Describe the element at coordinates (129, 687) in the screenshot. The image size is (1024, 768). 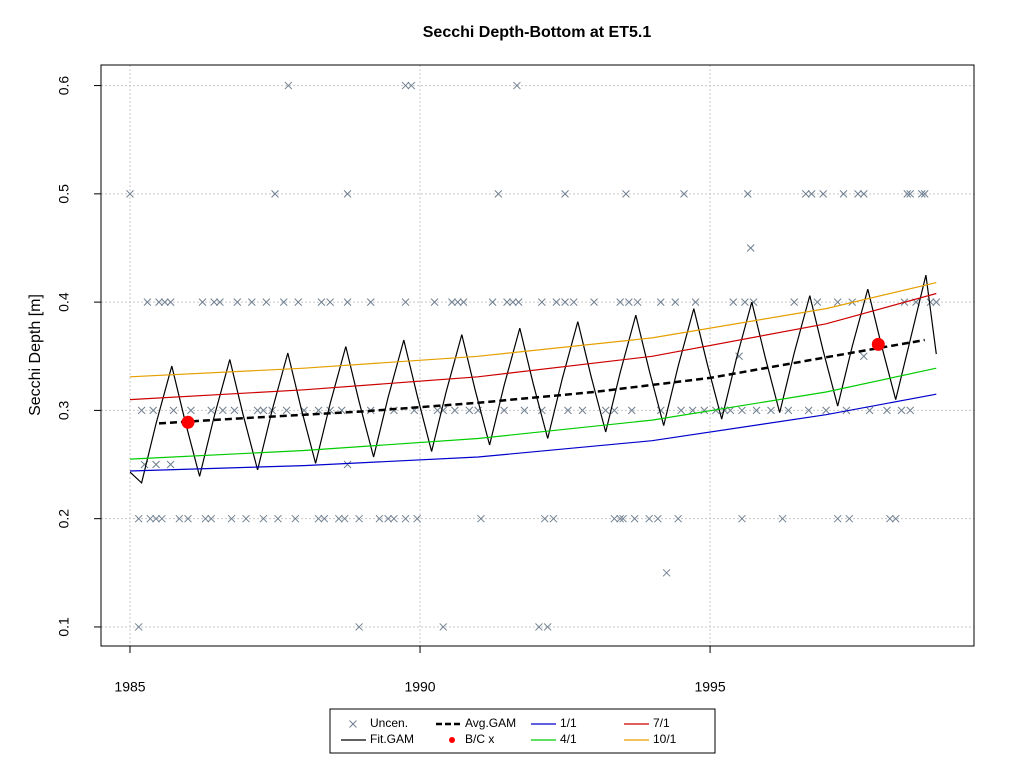
I see `x-tick-label: 1985` at that location.